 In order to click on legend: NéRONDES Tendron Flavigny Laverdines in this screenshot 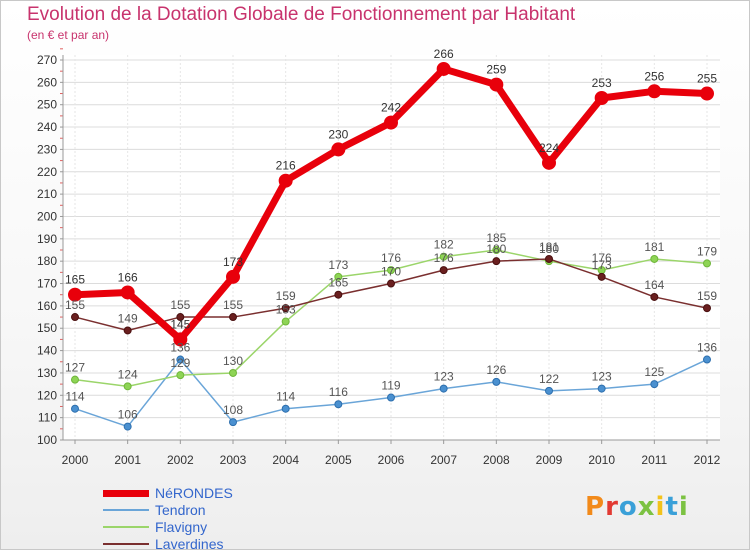, I will do `click(168, 519)`.